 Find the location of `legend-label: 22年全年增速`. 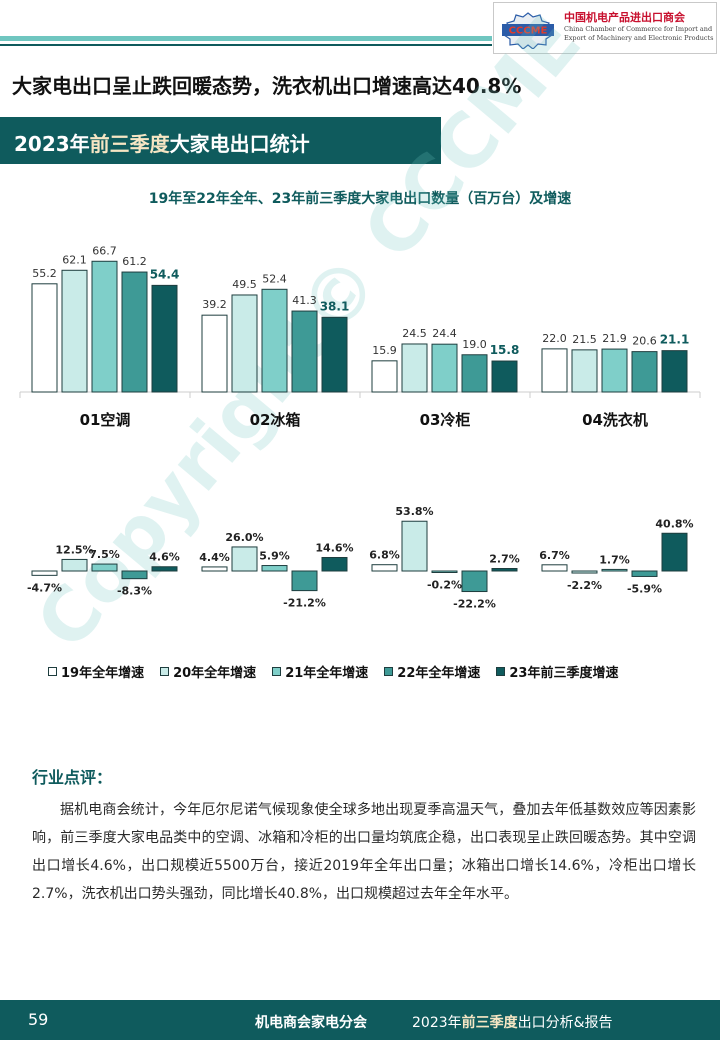

legend-label: 22年全年增速 is located at coordinates (439, 673).